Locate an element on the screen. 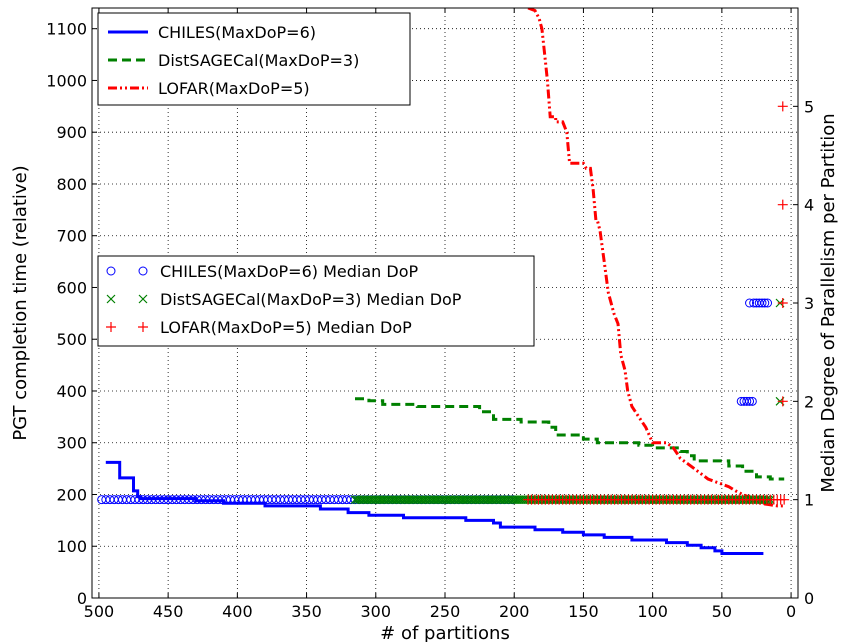 This screenshot has width=841, height=642. x-tick-label: 350 is located at coordinates (306, 611).